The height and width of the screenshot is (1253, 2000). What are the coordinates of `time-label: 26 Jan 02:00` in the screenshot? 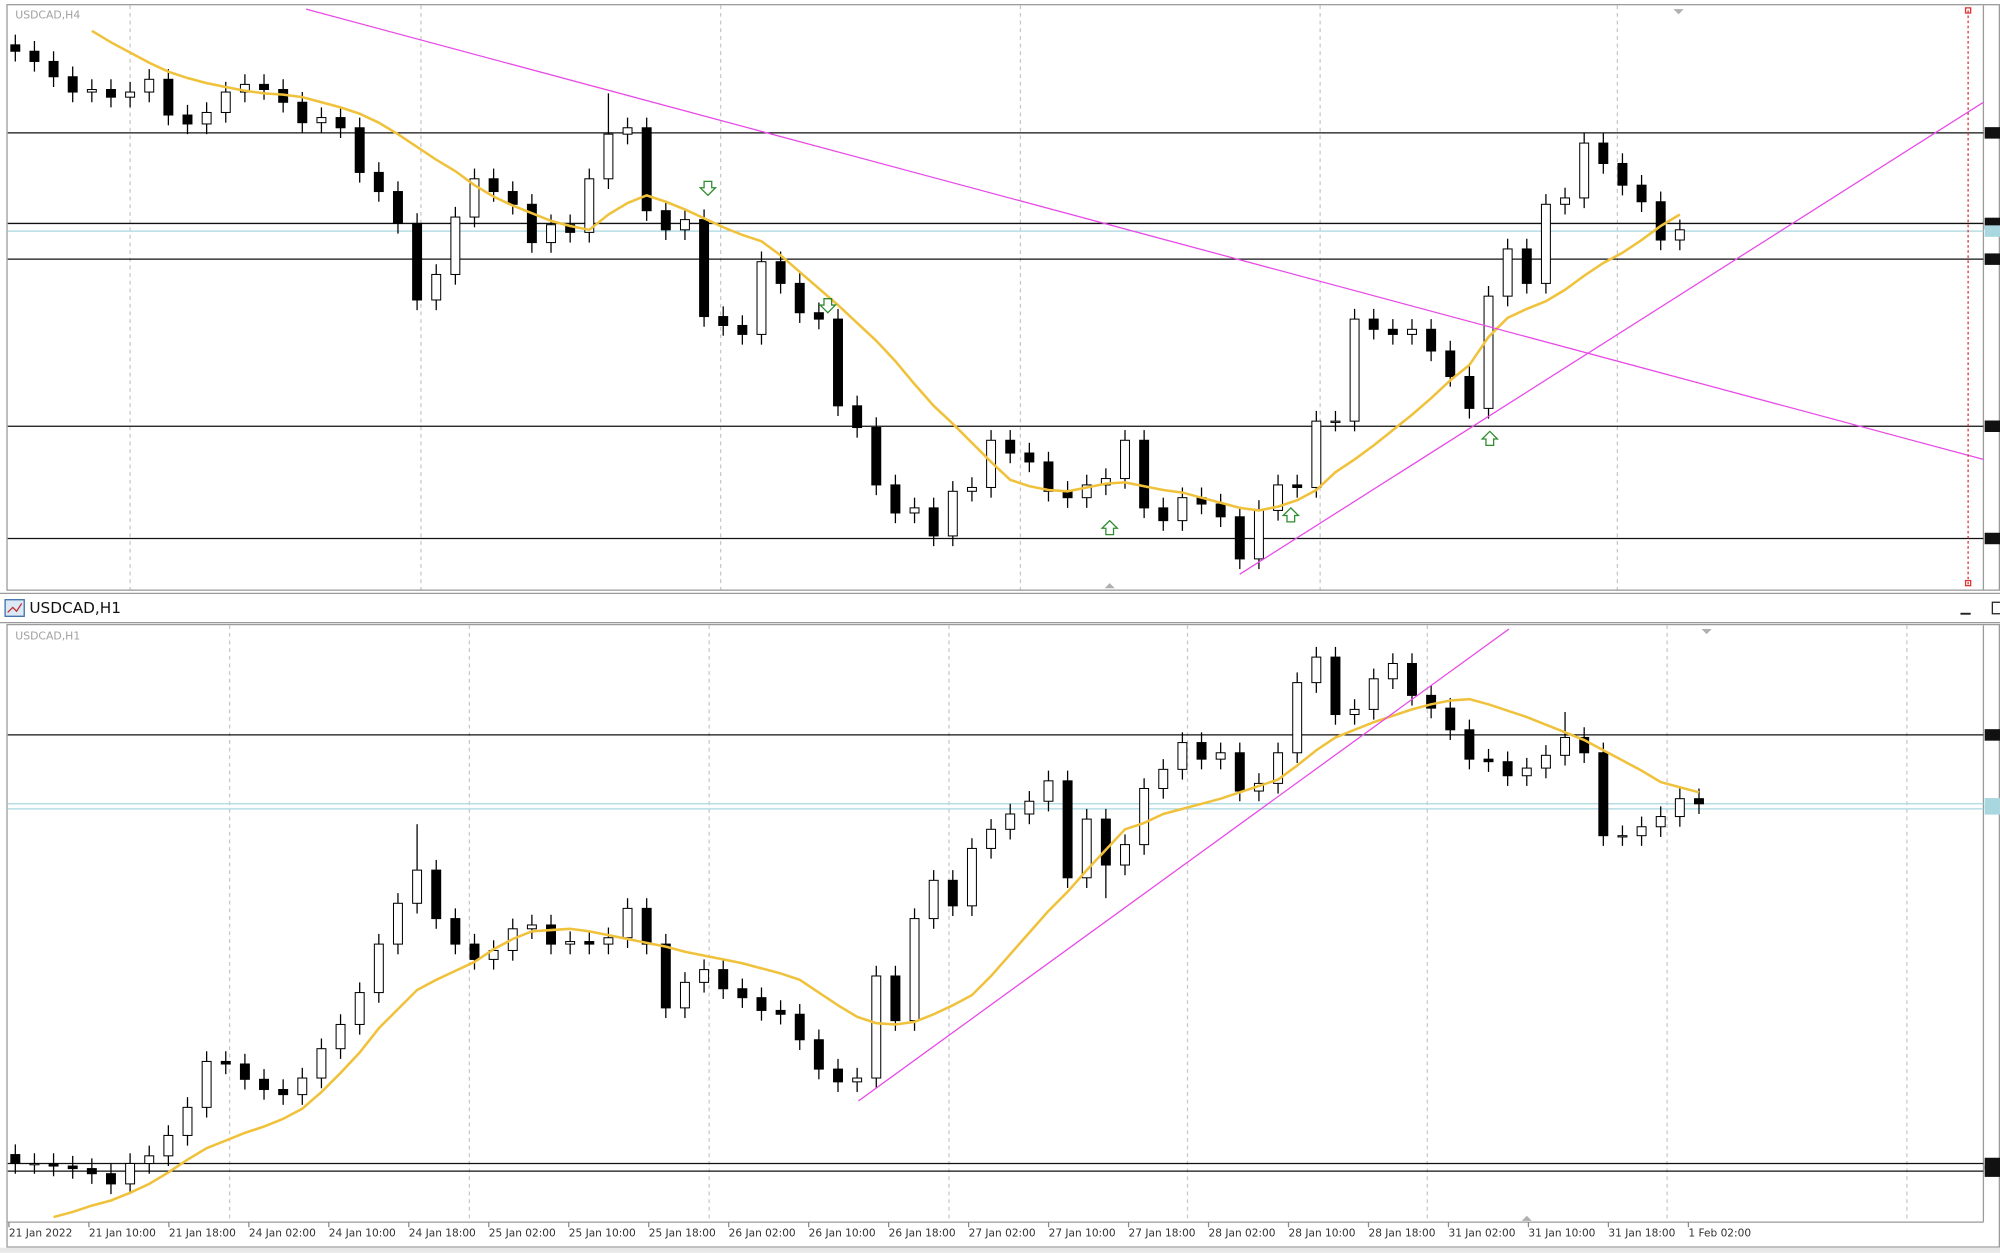 It's located at (762, 1234).